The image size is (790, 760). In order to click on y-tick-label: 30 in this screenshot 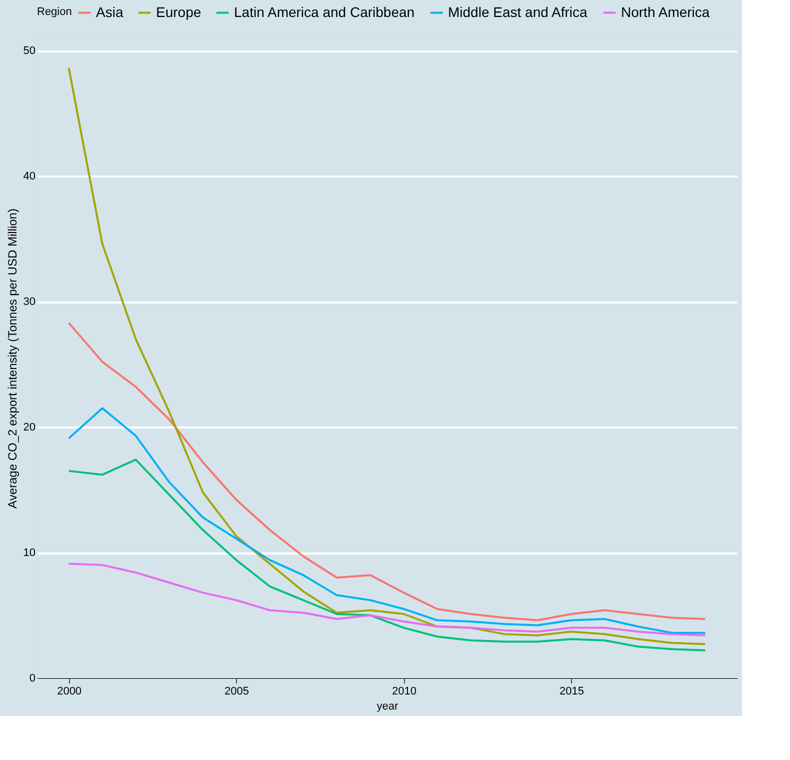, I will do `click(29, 302)`.